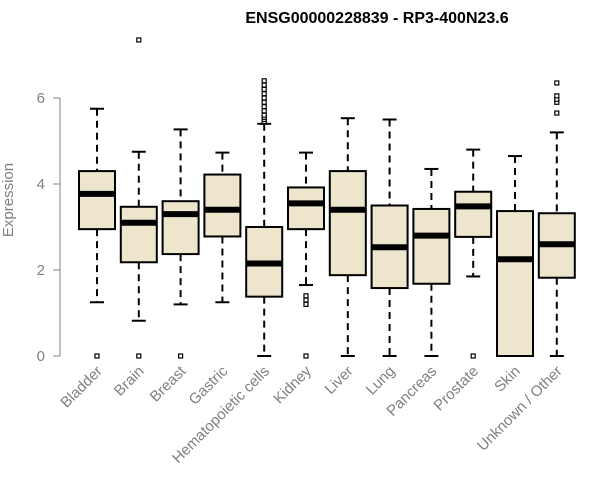  What do you see at coordinates (8, 200) in the screenshot?
I see `y-axis-label: Expression` at bounding box center [8, 200].